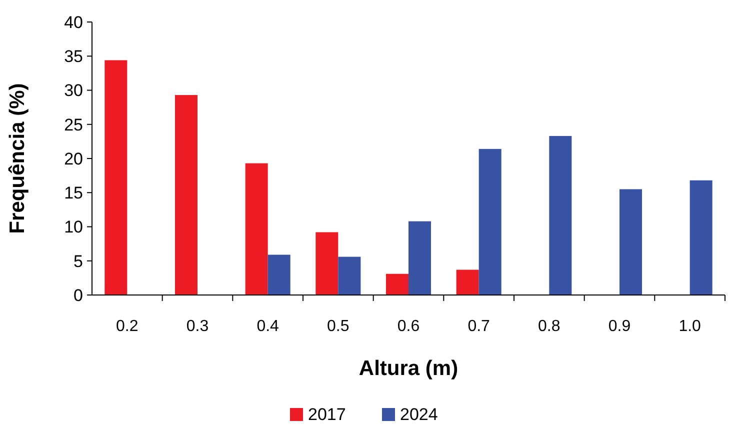 This screenshot has height=439, width=739. I want to click on x-tick-label: 0.5, so click(338, 326).